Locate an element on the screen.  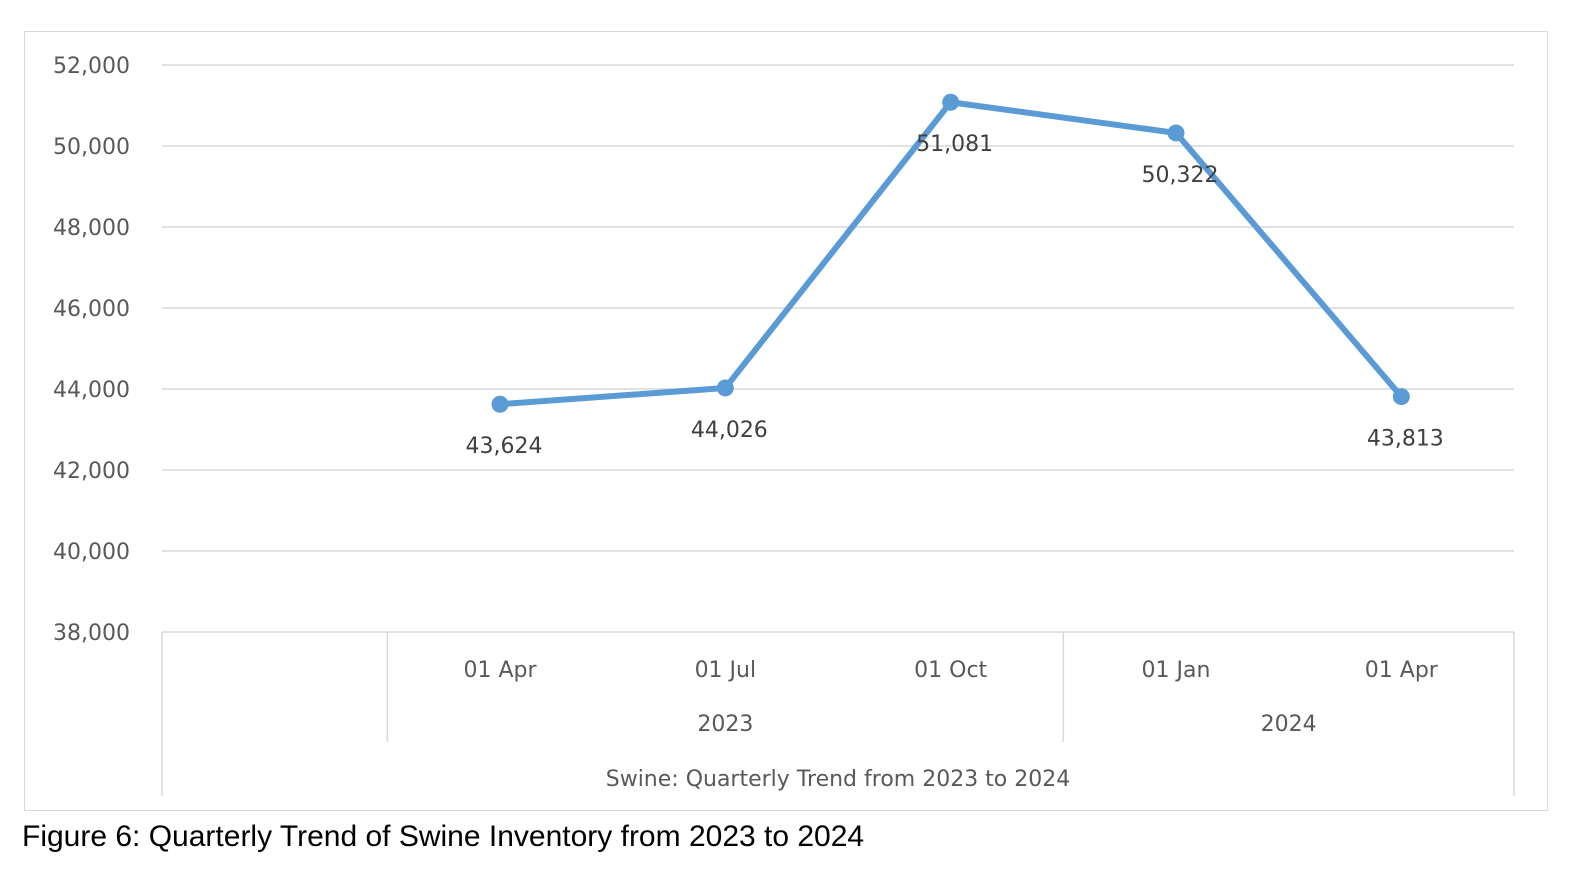
data-label: 50,322 is located at coordinates (1180, 175).